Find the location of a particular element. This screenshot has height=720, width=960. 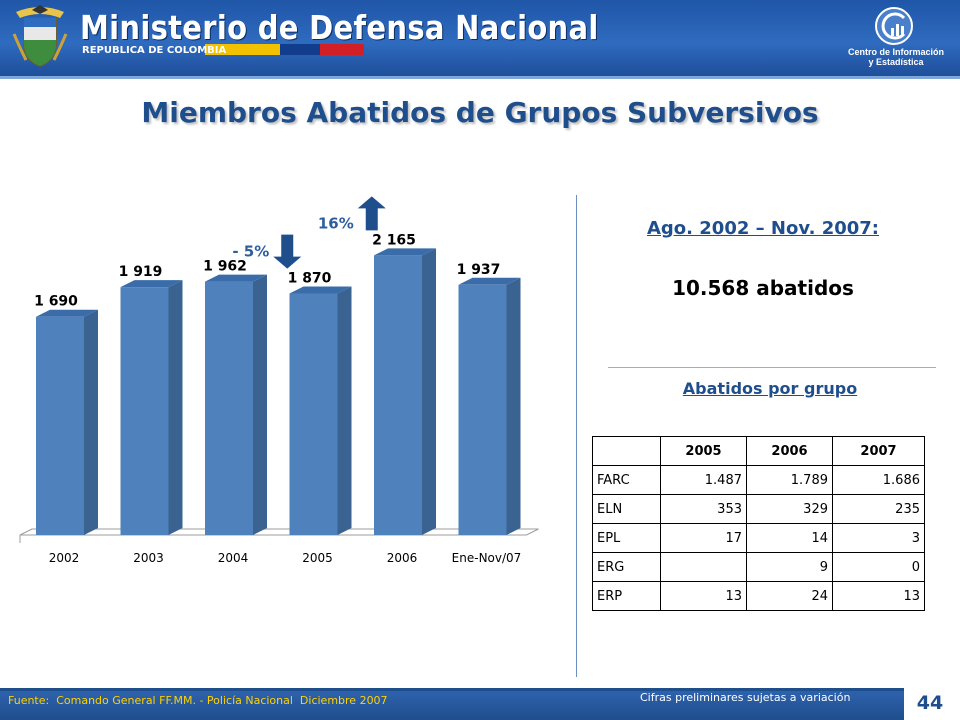

column-header is located at coordinates (626, 451).